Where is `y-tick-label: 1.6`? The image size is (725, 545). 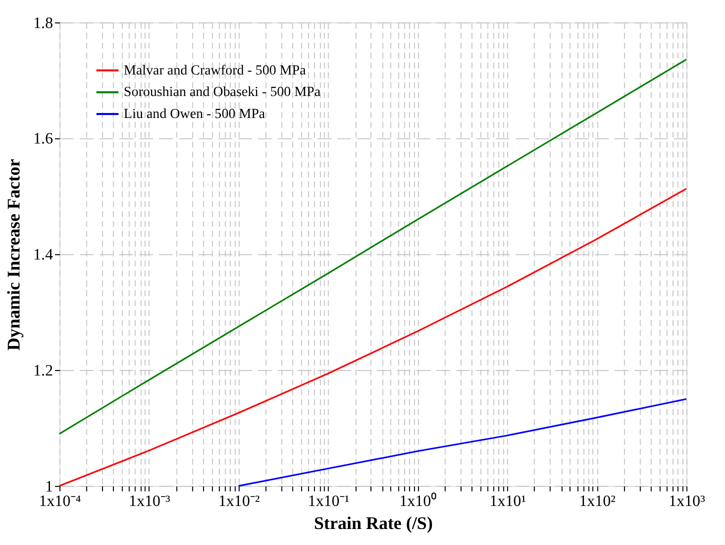
y-tick-label: 1.6 is located at coordinates (43, 139).